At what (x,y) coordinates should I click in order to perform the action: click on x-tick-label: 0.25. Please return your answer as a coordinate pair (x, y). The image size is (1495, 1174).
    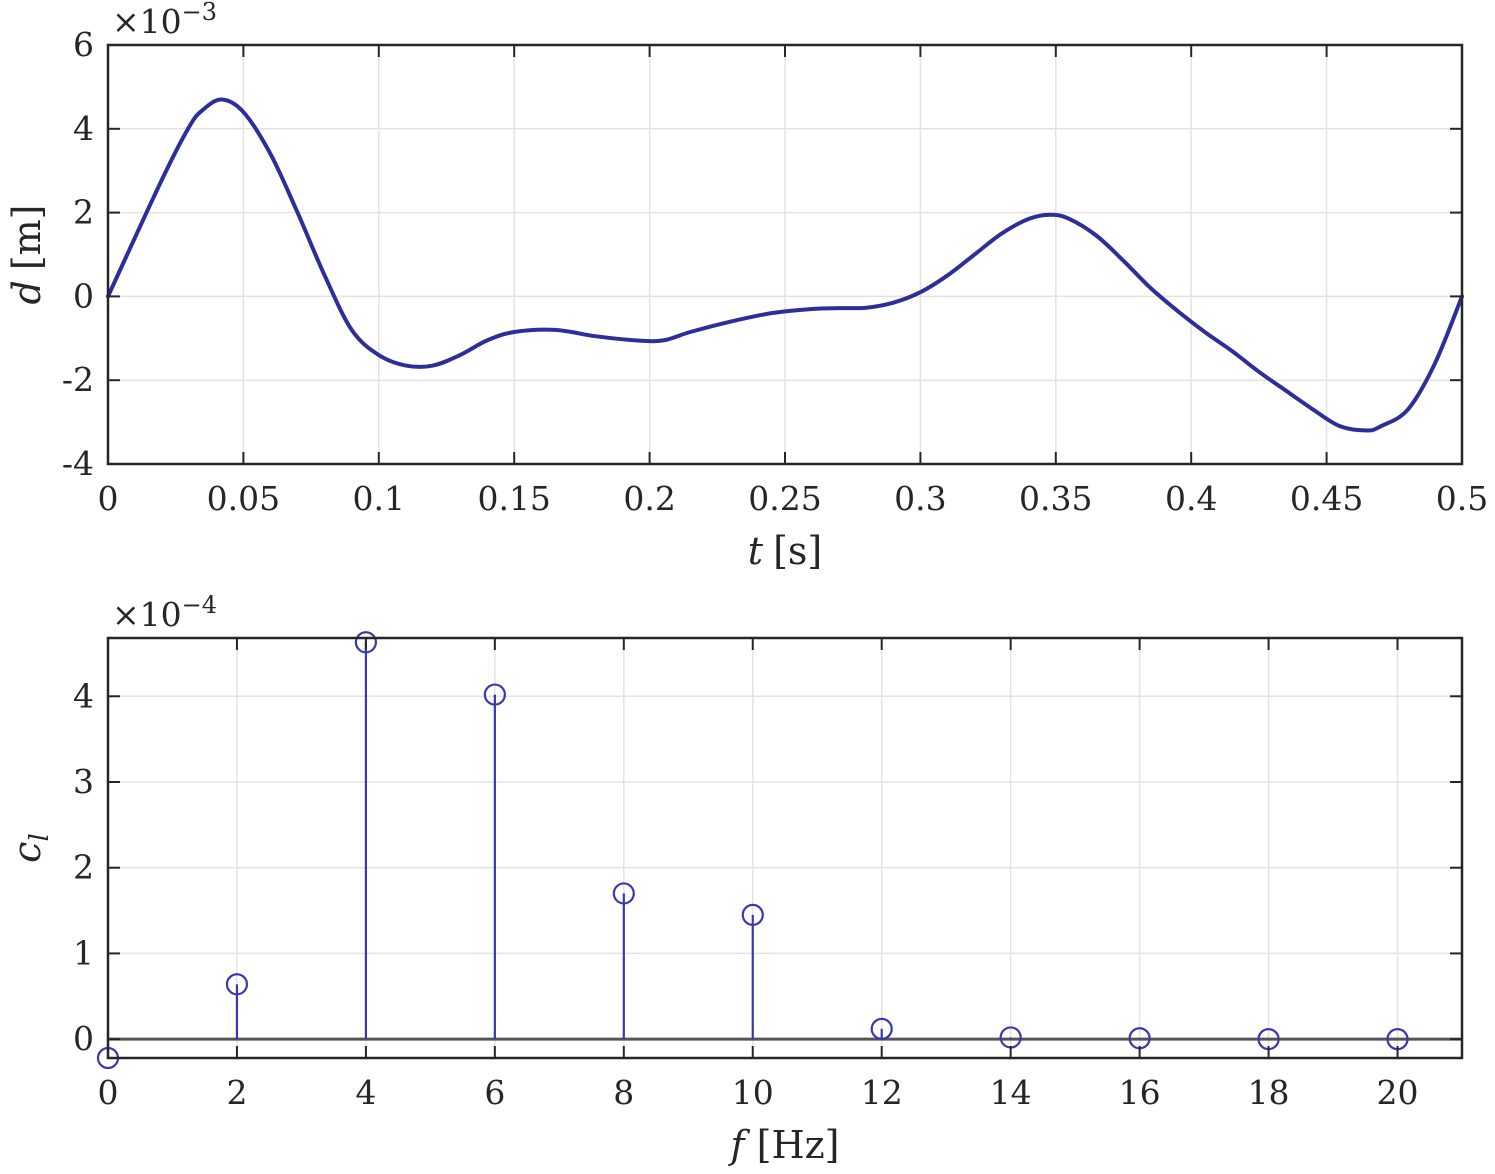
    Looking at the image, I should click on (784, 498).